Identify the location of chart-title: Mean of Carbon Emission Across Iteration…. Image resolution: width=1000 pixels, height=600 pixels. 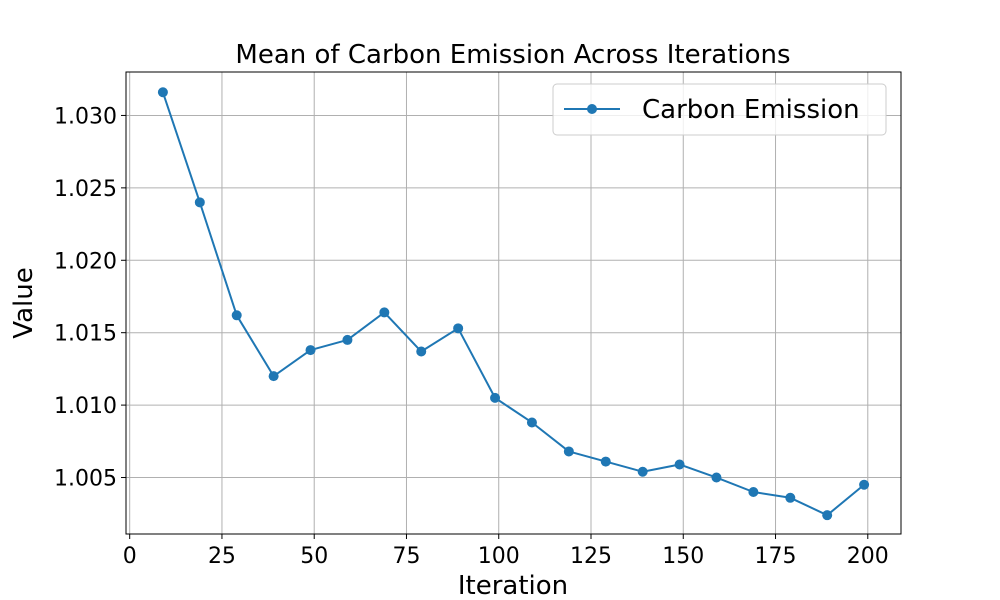
(512, 55).